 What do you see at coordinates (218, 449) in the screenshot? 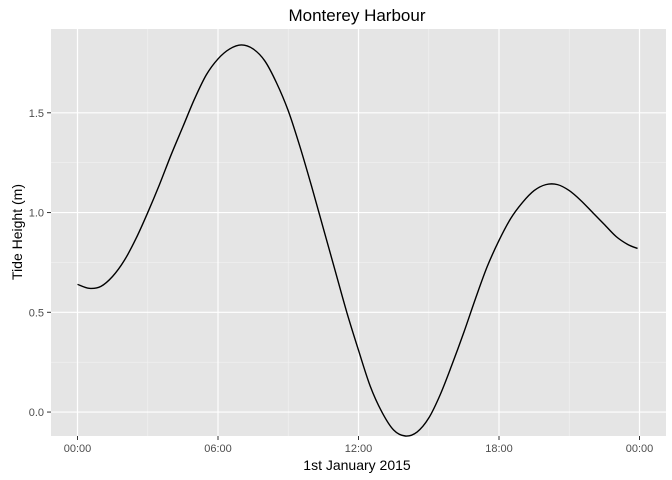
I see `x-tick-label: 06:00` at bounding box center [218, 449].